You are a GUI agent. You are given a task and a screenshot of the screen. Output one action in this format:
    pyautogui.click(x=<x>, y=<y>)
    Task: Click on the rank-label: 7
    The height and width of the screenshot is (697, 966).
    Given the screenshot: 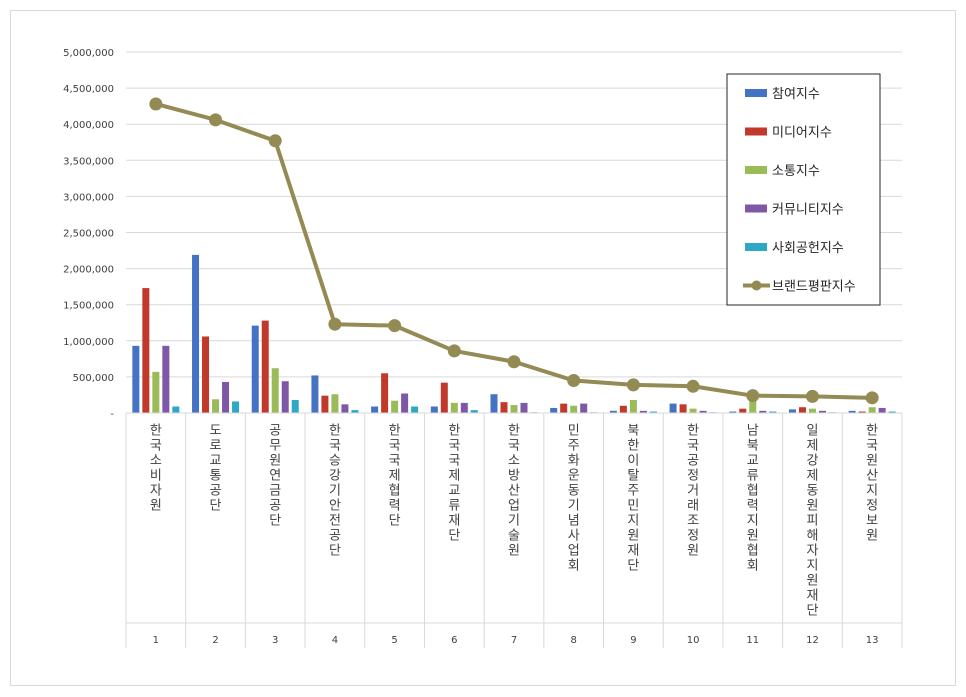 What is the action you would take?
    pyautogui.click(x=514, y=640)
    